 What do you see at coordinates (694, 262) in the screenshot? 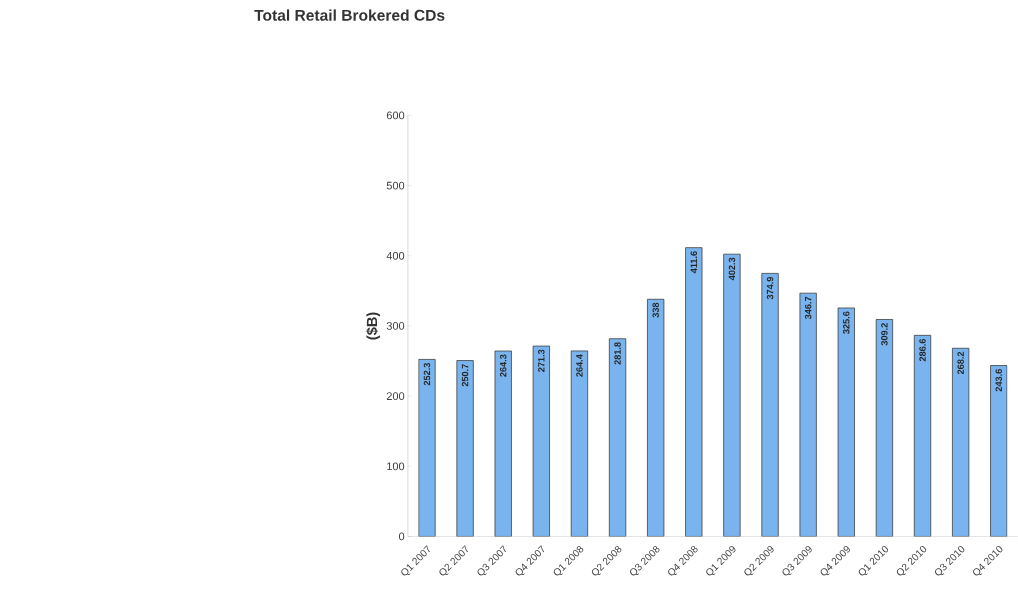
I see `data-label: 411.6` at bounding box center [694, 262].